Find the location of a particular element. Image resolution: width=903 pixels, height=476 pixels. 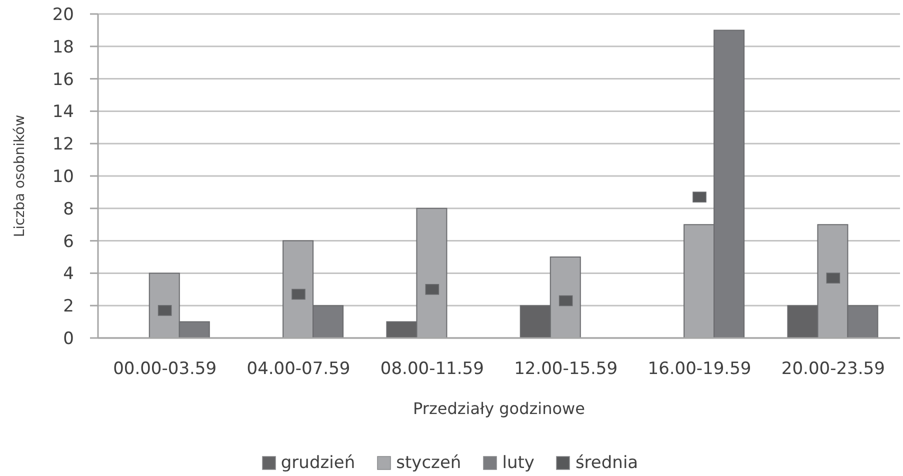

legend-label: średnia is located at coordinates (606, 463).